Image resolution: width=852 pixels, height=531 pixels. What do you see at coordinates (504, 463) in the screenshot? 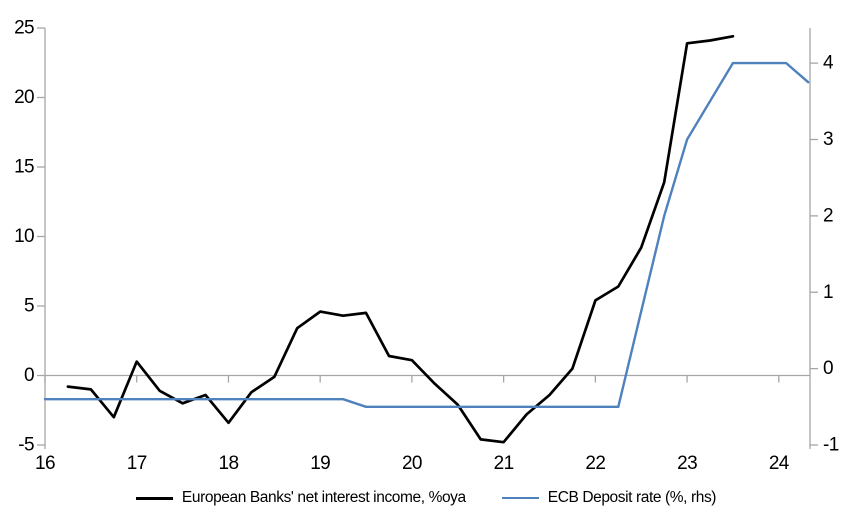
I see `x-axis-tick-label: 21` at bounding box center [504, 463].